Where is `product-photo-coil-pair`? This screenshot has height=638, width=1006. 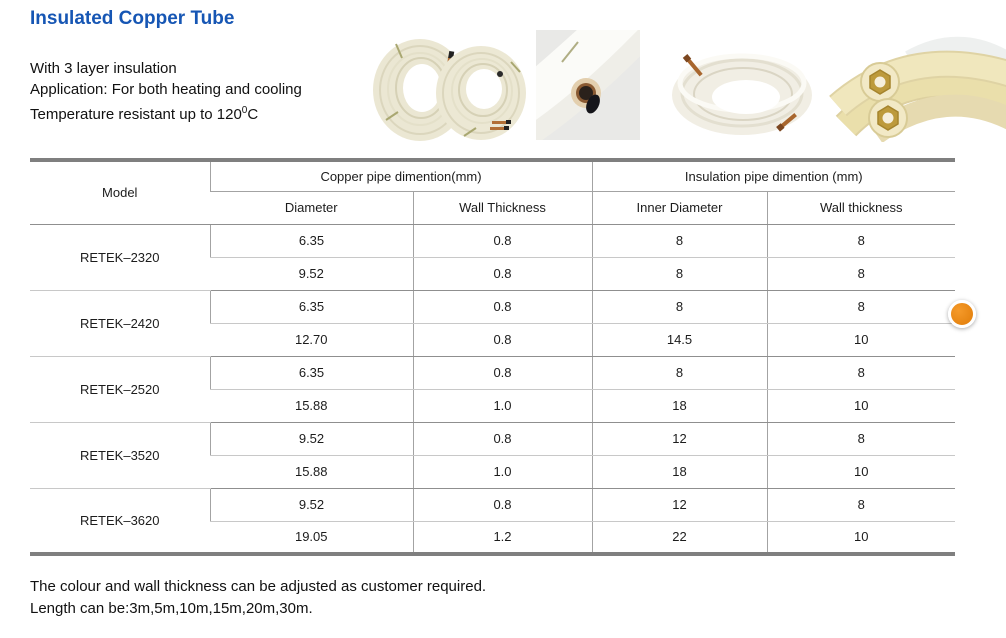
product-photo-coil-pair is located at coordinates (448, 87).